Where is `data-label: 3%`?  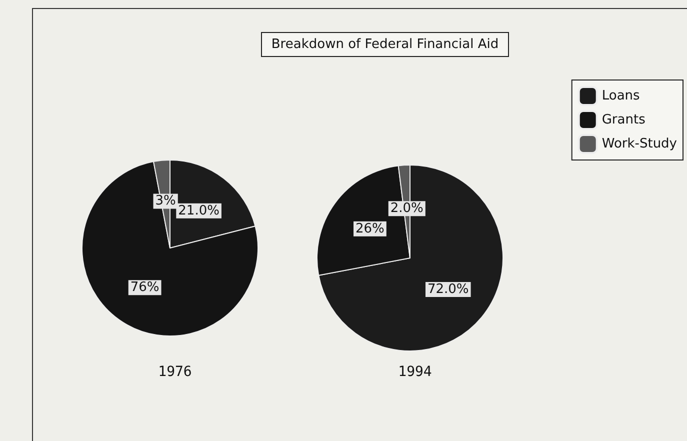
data-label: 3% is located at coordinates (165, 201).